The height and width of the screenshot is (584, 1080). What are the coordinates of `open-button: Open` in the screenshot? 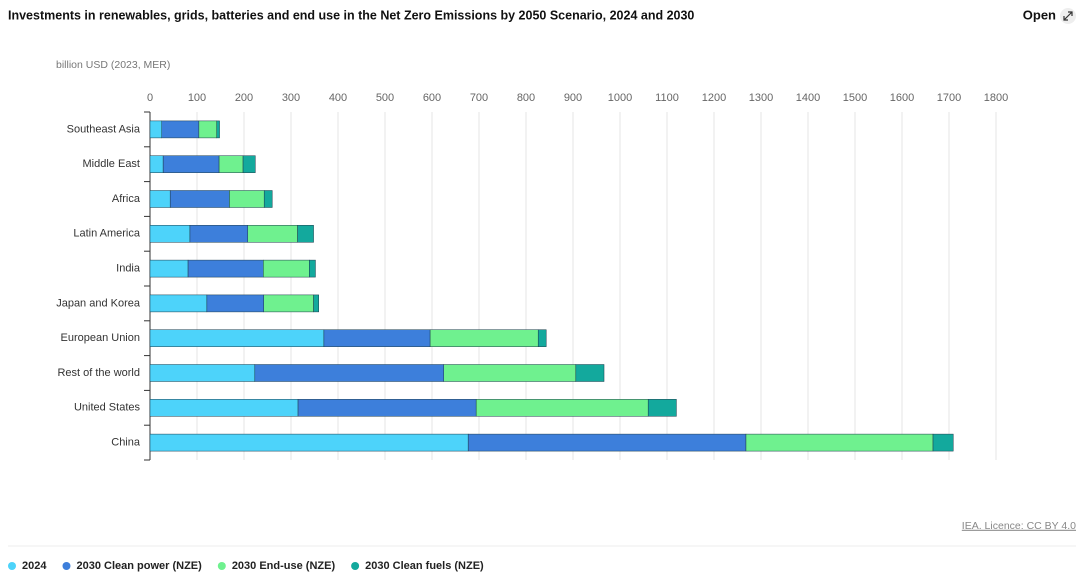 It's located at (1049, 15).